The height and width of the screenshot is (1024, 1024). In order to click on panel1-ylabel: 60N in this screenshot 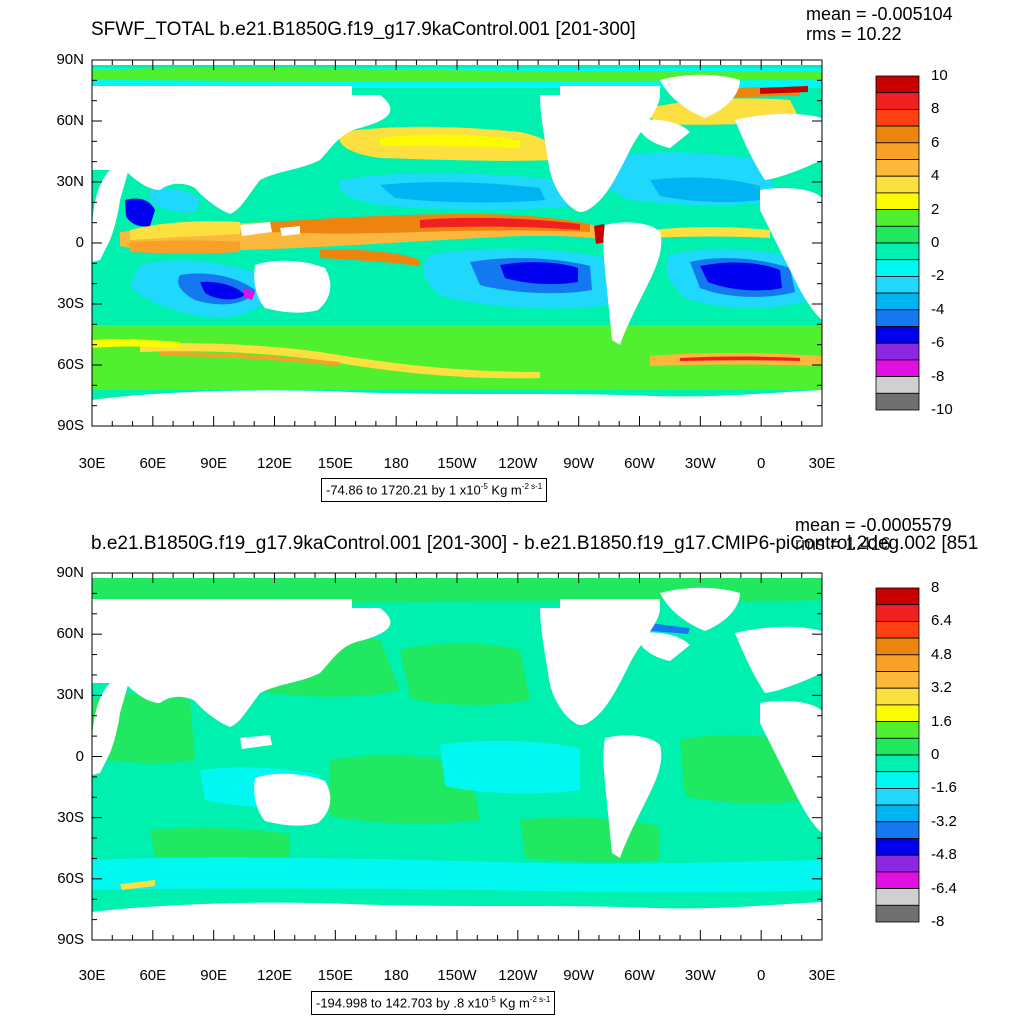, I will do `click(70, 120)`.